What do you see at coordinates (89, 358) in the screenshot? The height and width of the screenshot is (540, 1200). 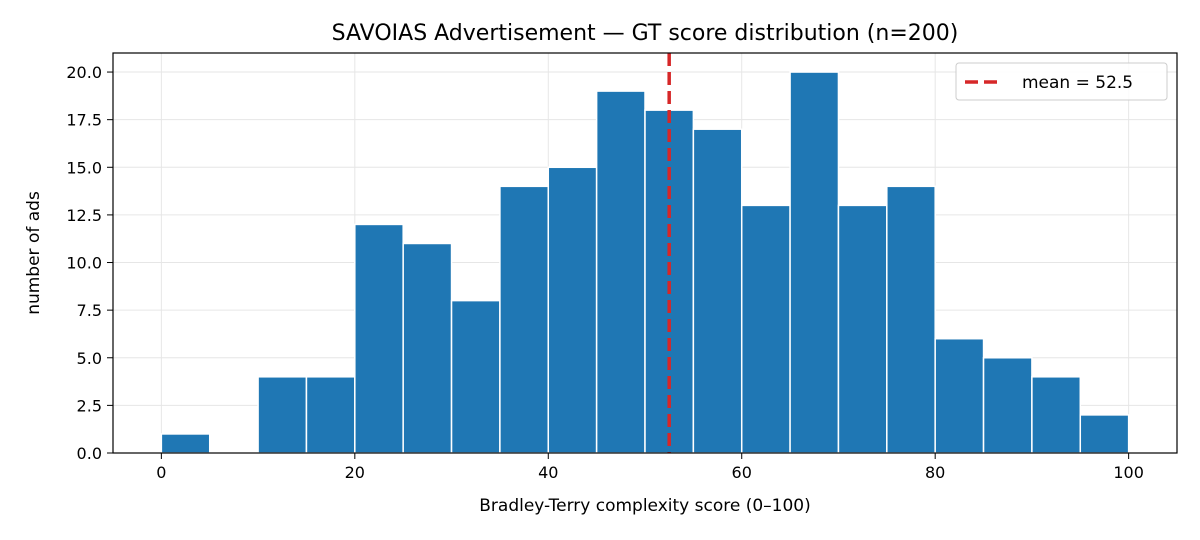 I see `y-tick-label: 5.0` at bounding box center [89, 358].